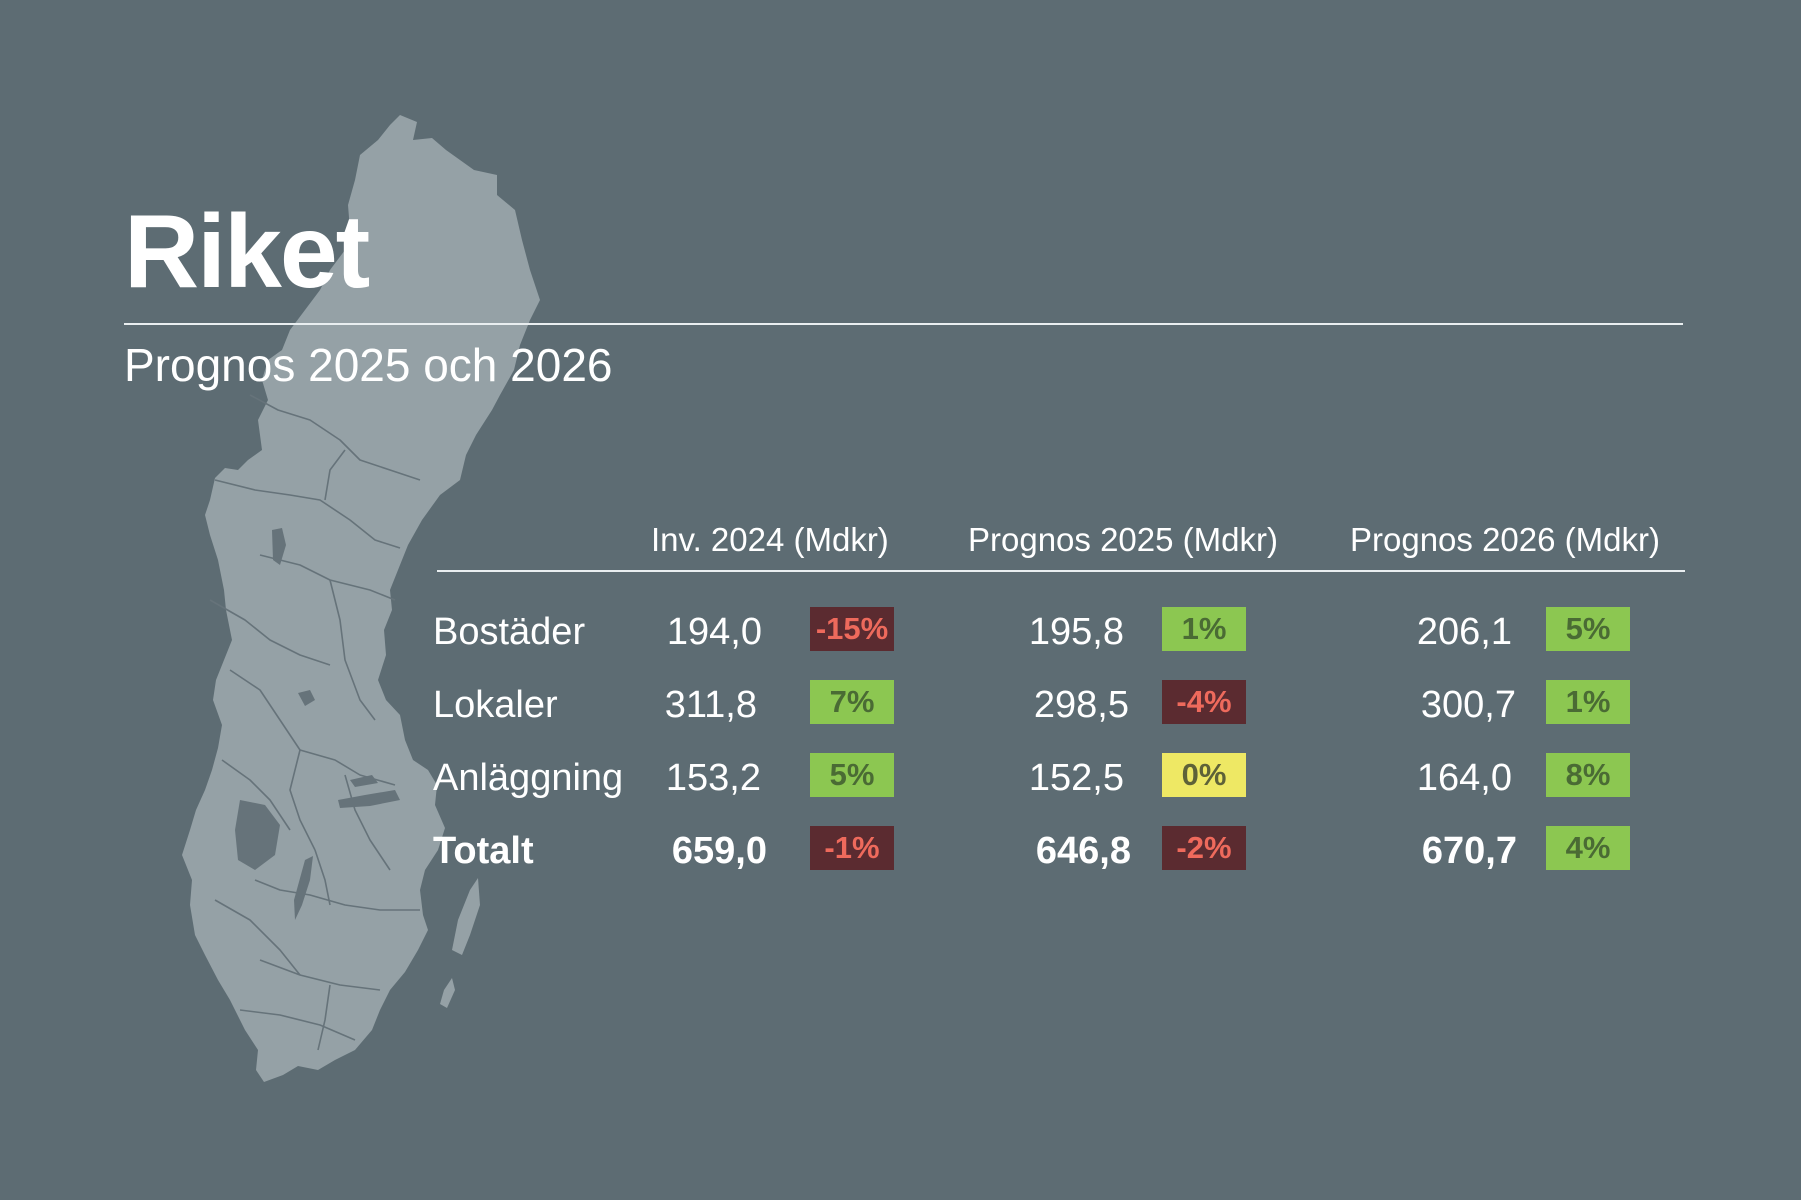 Image resolution: width=1801 pixels, height=1200 pixels. What do you see at coordinates (852, 775) in the screenshot?
I see `inv-2024-change-badge: 5%` at bounding box center [852, 775].